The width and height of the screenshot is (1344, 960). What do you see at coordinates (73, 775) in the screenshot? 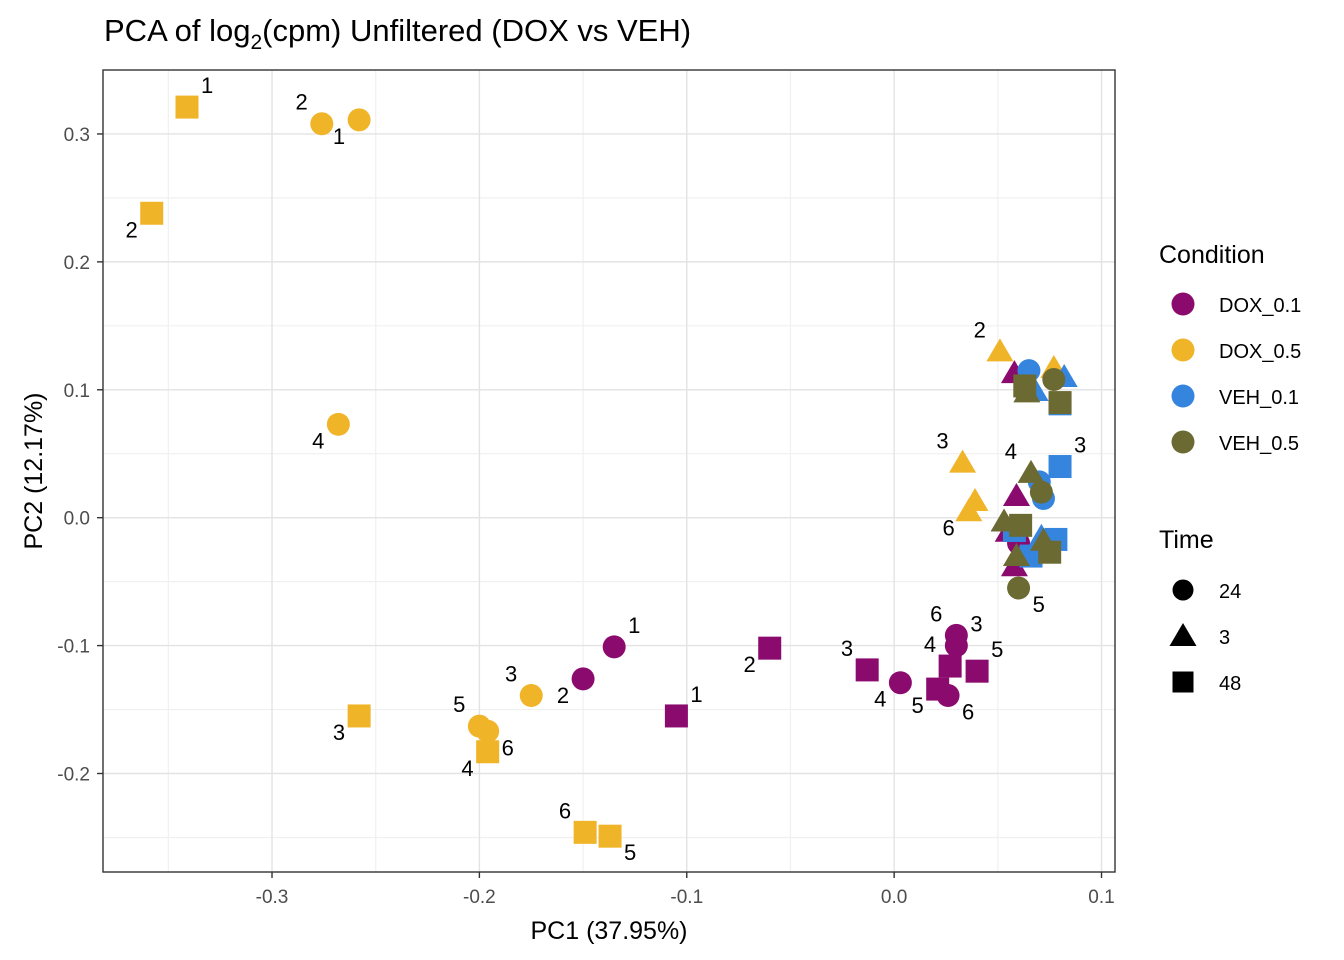
I see `y-tick-label: -0.2` at bounding box center [73, 775].